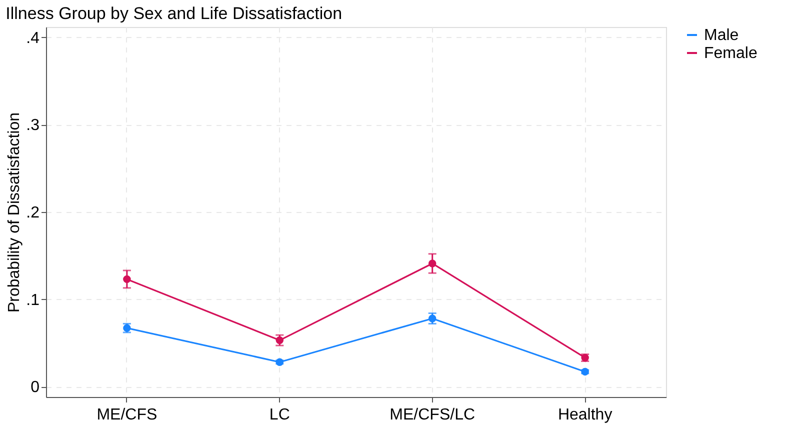 The width and height of the screenshot is (811, 445). What do you see at coordinates (174, 13) in the screenshot?
I see `chart-title: Illness Group by Sex and Life Dissatisfaction` at bounding box center [174, 13].